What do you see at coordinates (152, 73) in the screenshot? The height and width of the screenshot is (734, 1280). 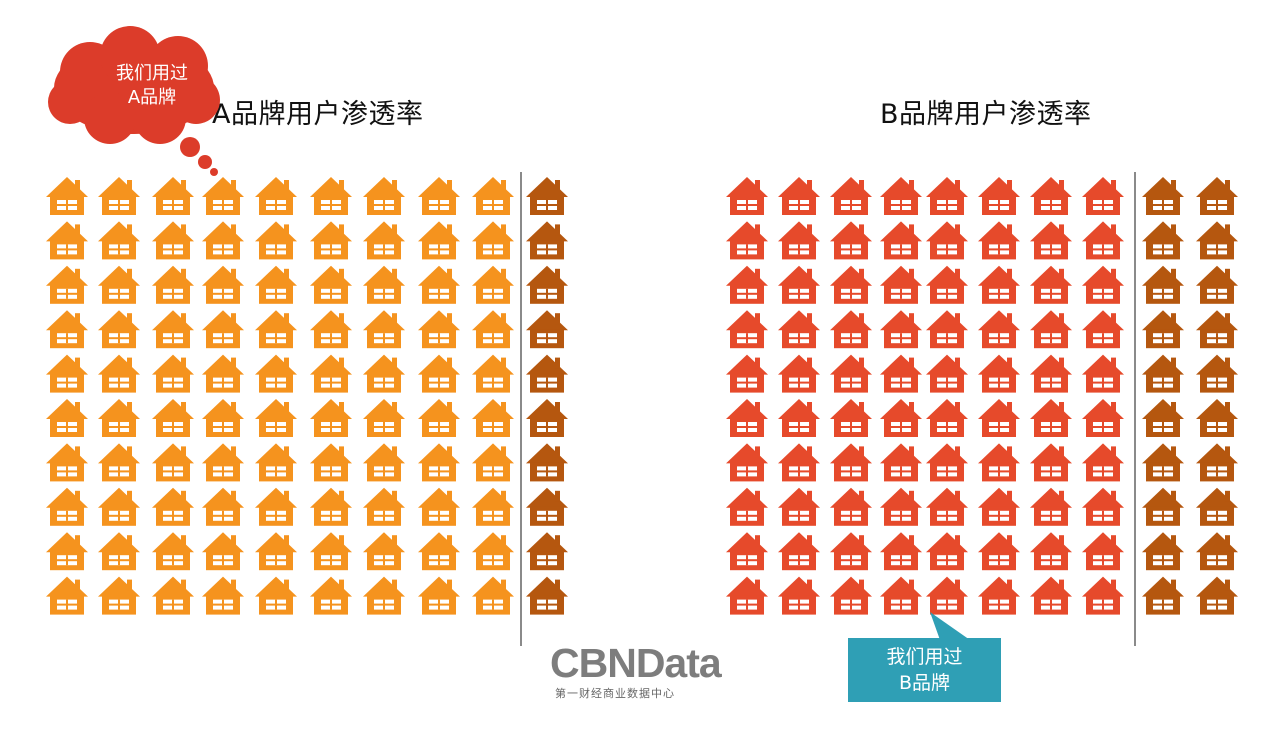 I see `callout-a-line1: 我们用过` at bounding box center [152, 73].